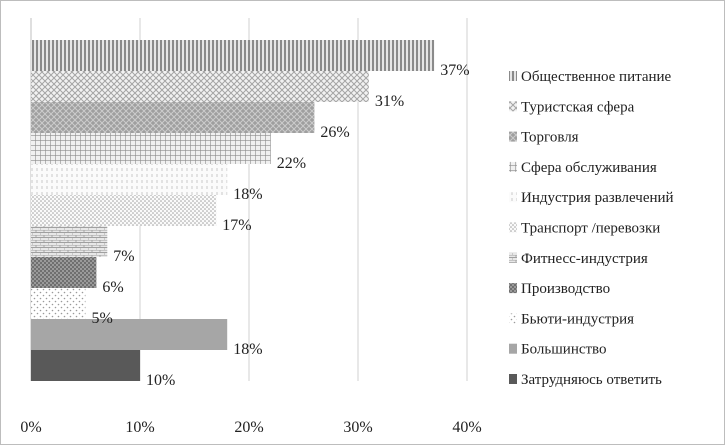  What do you see at coordinates (597, 198) in the screenshot?
I see `legend-entry: Индустрия развлечений` at bounding box center [597, 198].